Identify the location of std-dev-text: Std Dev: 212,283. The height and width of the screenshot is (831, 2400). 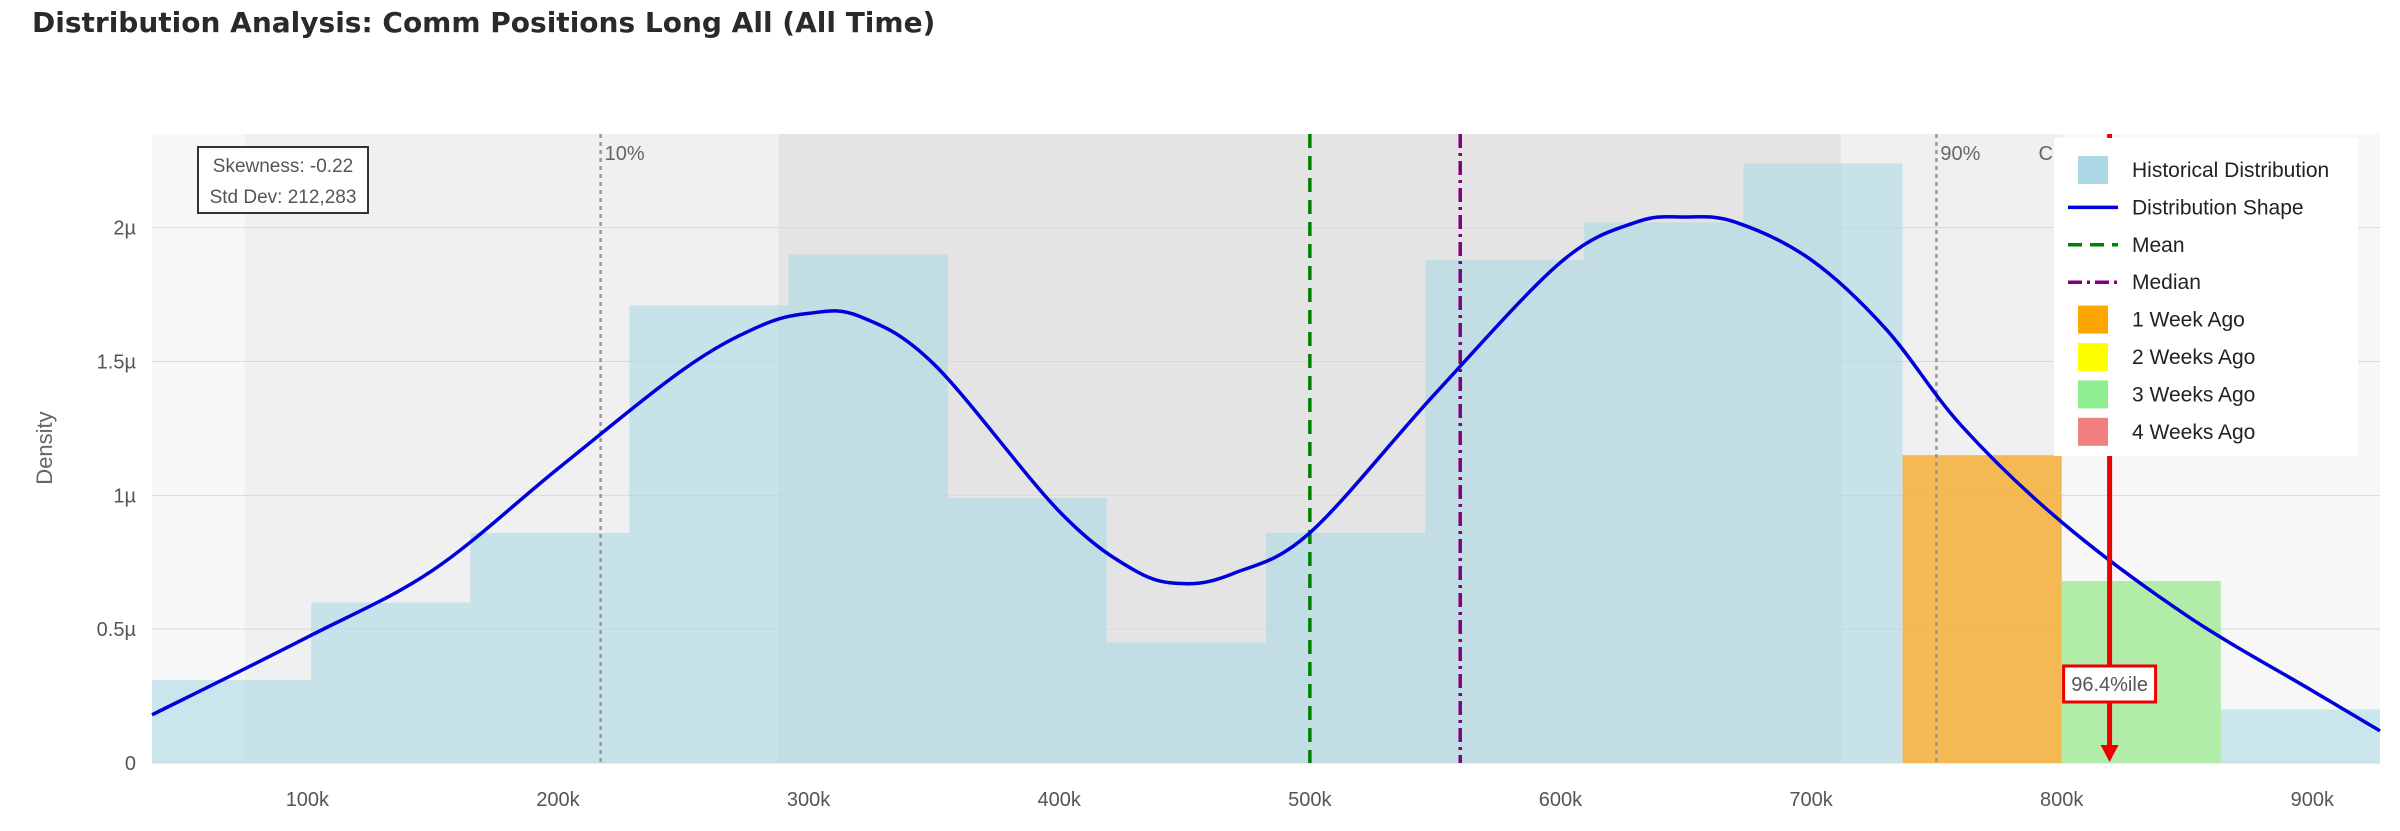
(283, 197).